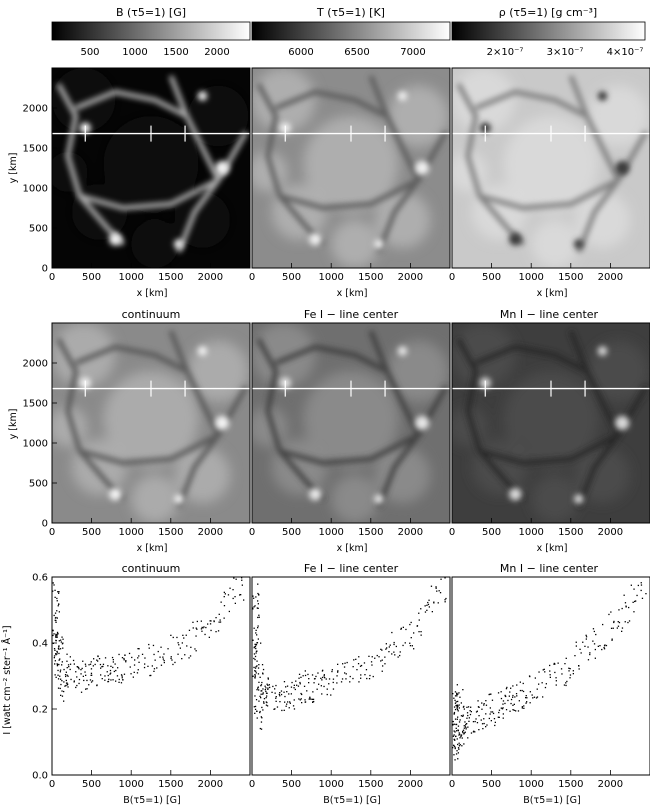  Describe the element at coordinates (152, 293) in the screenshot. I see `row1-xlabel-1: x [km]` at that location.